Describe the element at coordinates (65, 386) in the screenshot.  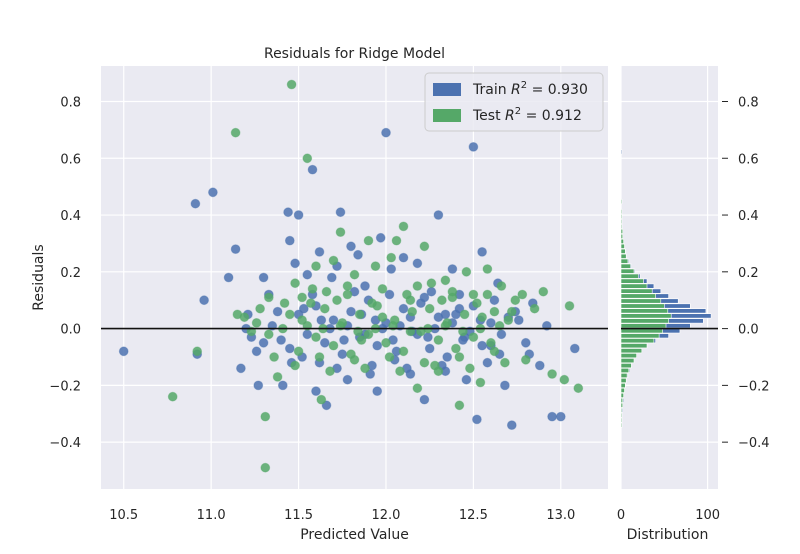
I see `y-tick-label: −0.2` at that location.